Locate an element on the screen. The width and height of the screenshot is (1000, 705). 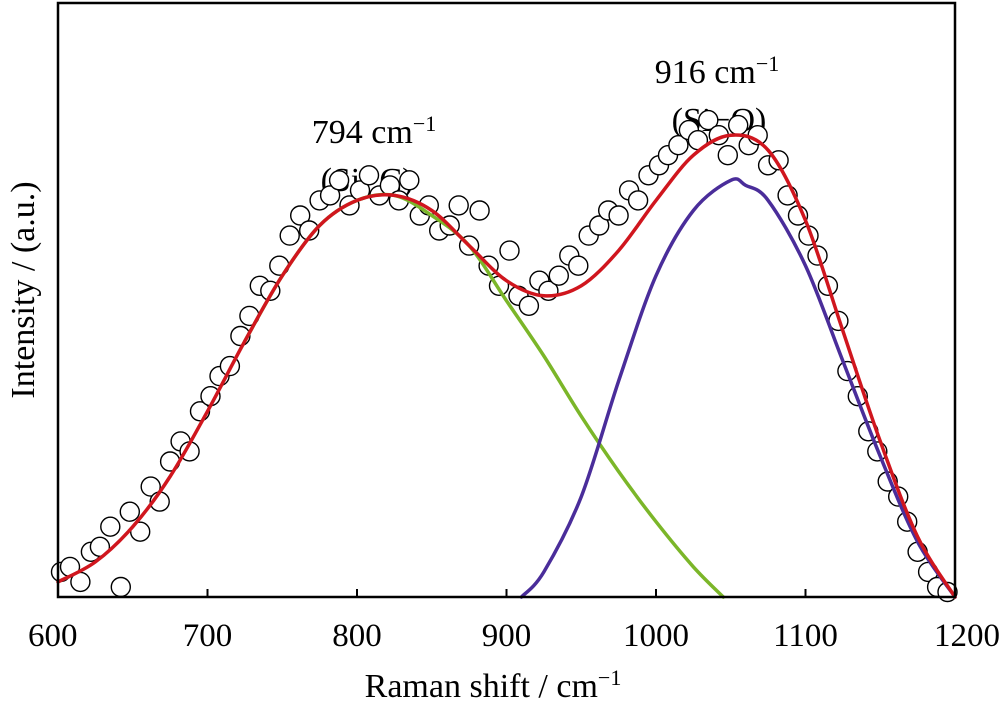
x-tick-label-800: 800 is located at coordinates (357, 636).